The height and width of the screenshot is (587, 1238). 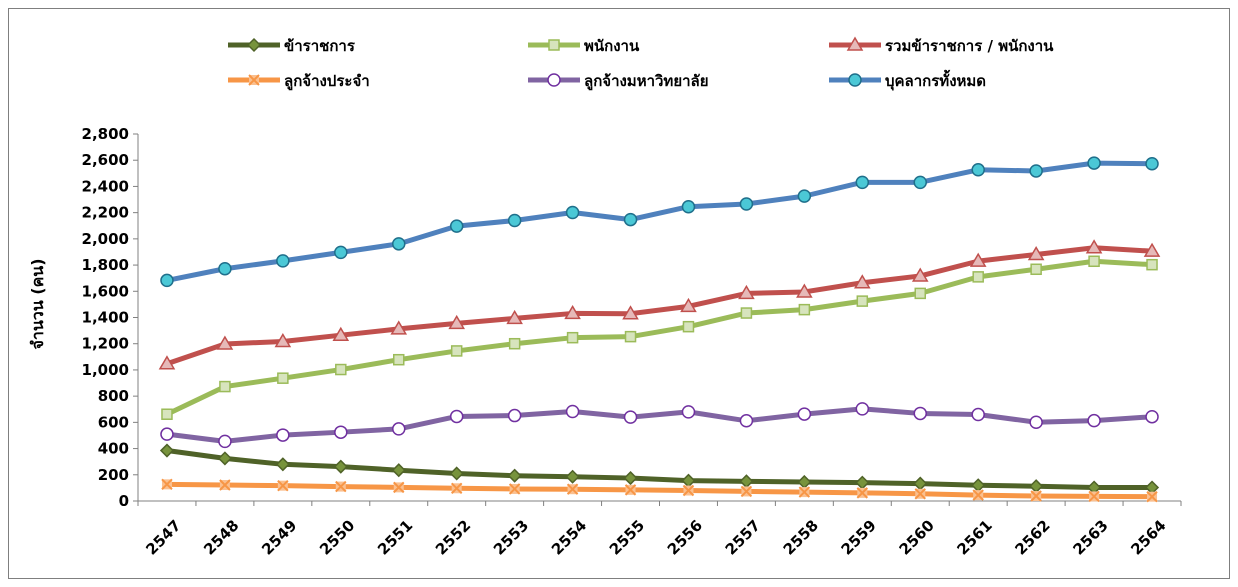 I want to click on legend-item: พนักงาน, so click(x=584, y=46).